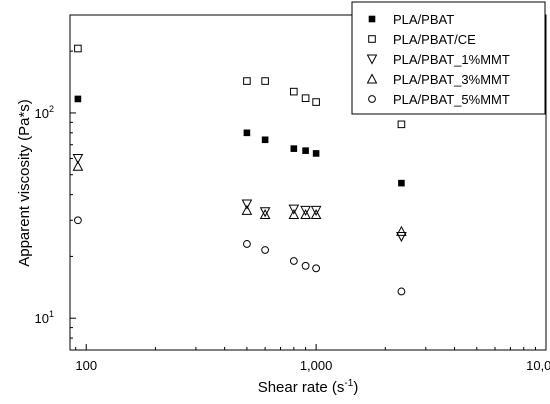  Describe the element at coordinates (86, 365) in the screenshot. I see `x-tick-label: 100` at that location.